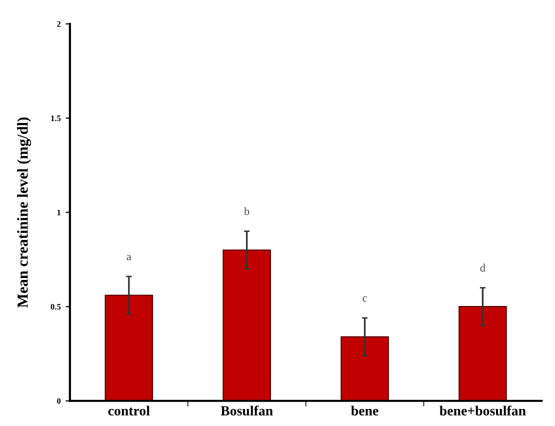 The height and width of the screenshot is (426, 555). What do you see at coordinates (58, 213) in the screenshot?
I see `y-tick-label: 1` at bounding box center [58, 213].